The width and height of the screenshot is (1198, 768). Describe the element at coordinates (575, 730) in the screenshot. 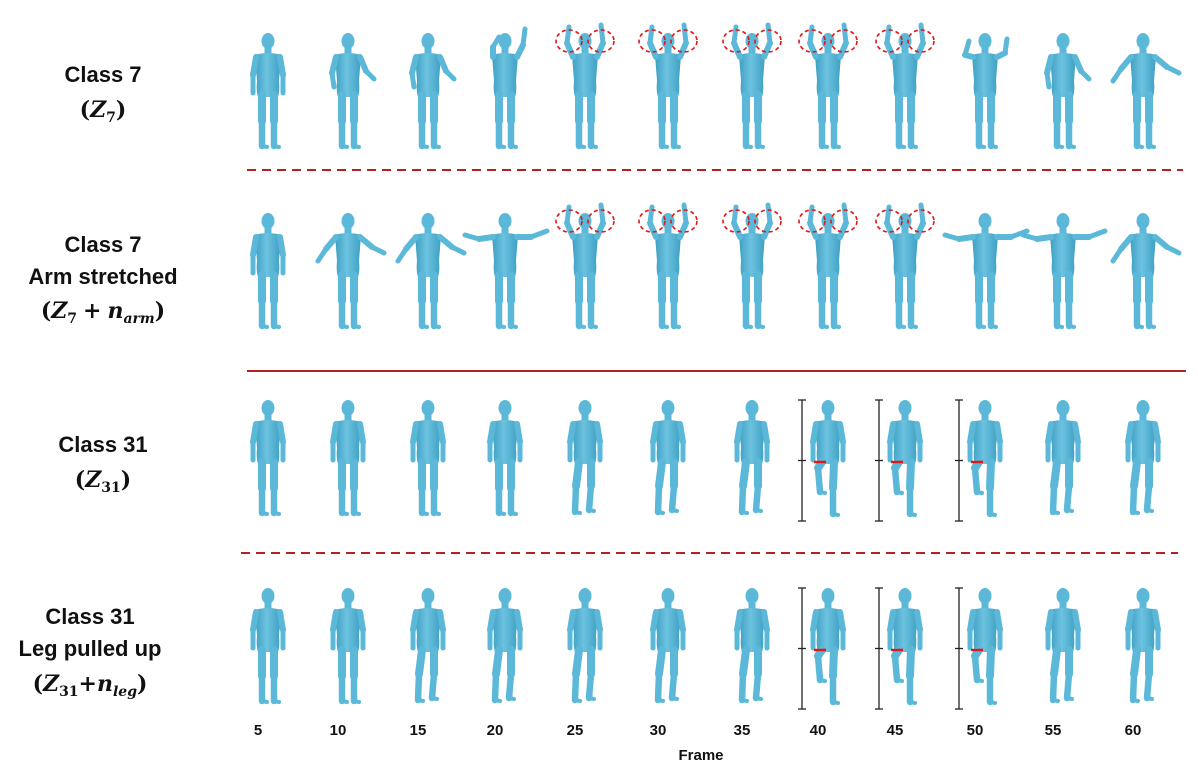

I see `frame-tick-25: 25` at that location.